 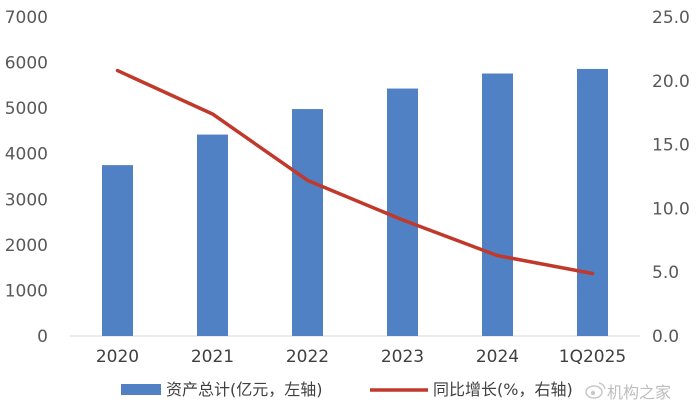 What do you see at coordinates (26, 177) in the screenshot?
I see `left-axis: 0 1000 2000 3000 4000 5000 6000 7000` at bounding box center [26, 177].